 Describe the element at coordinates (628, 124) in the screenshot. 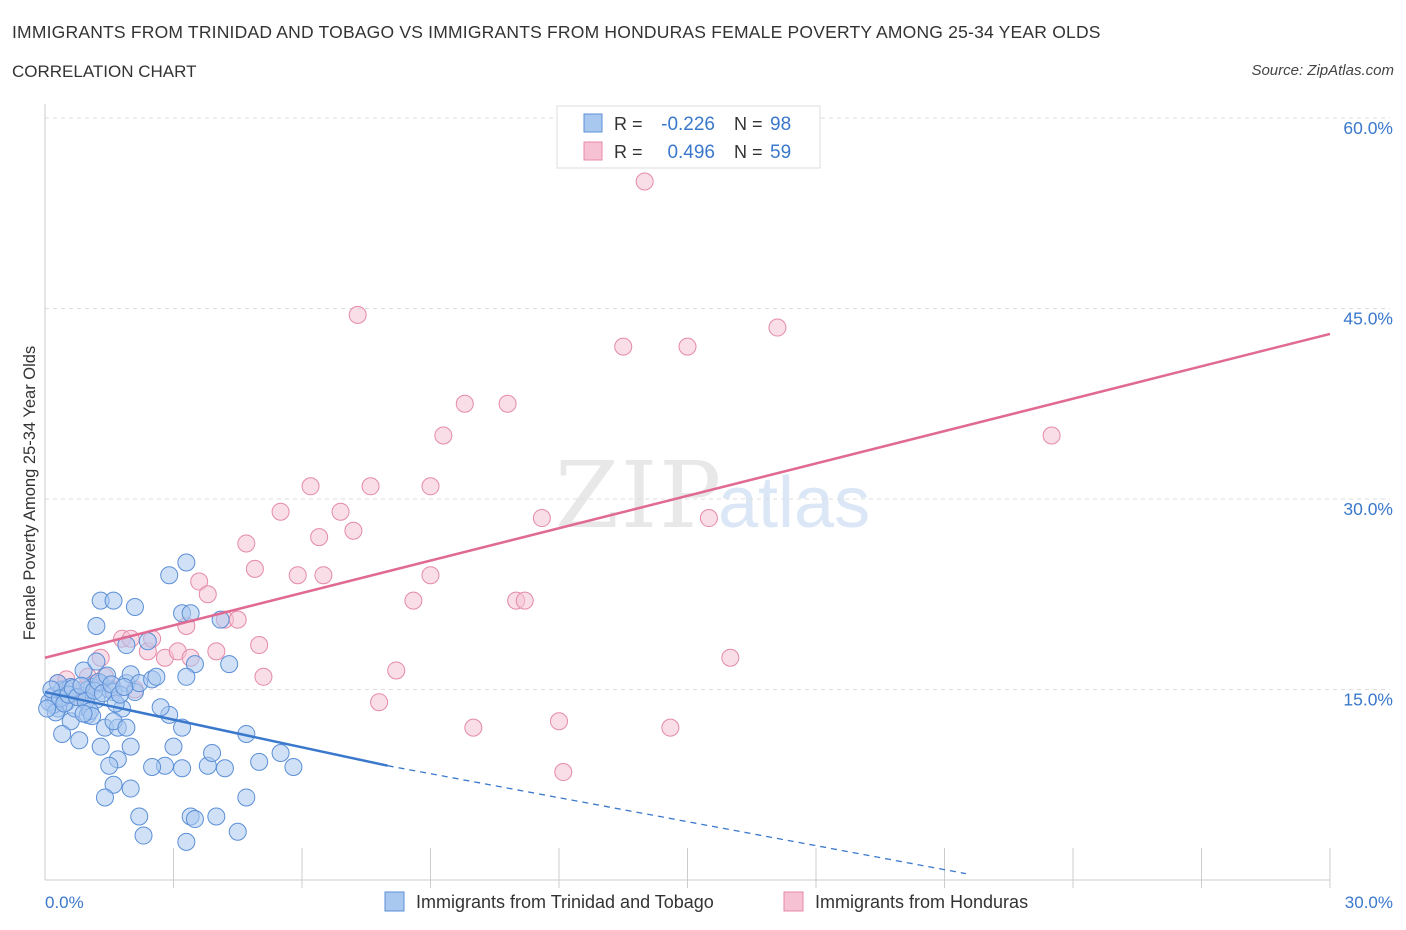

I see `stats-r-label-blue: R =` at that location.